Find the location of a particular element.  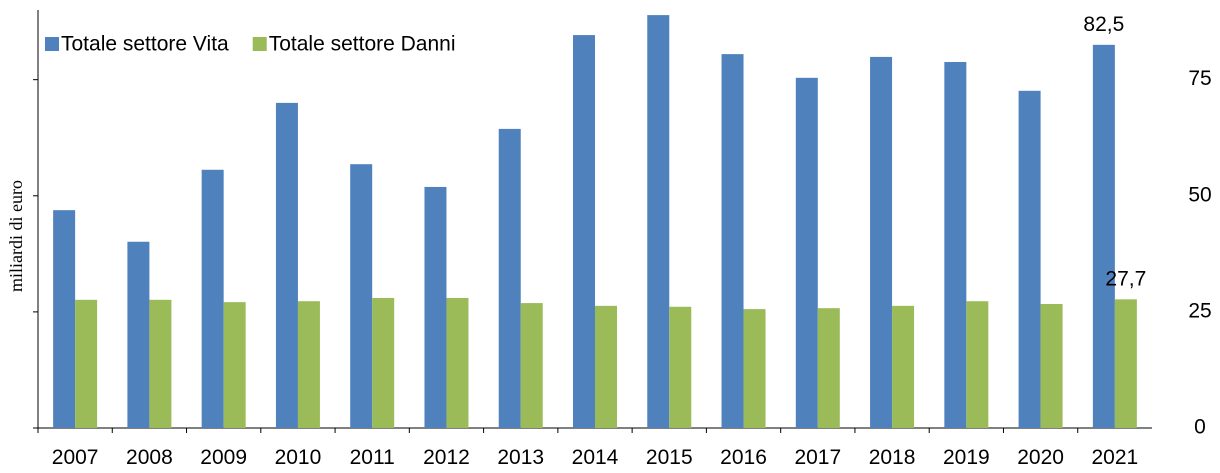

x-tick-label: 2021 is located at coordinates (1115, 457).